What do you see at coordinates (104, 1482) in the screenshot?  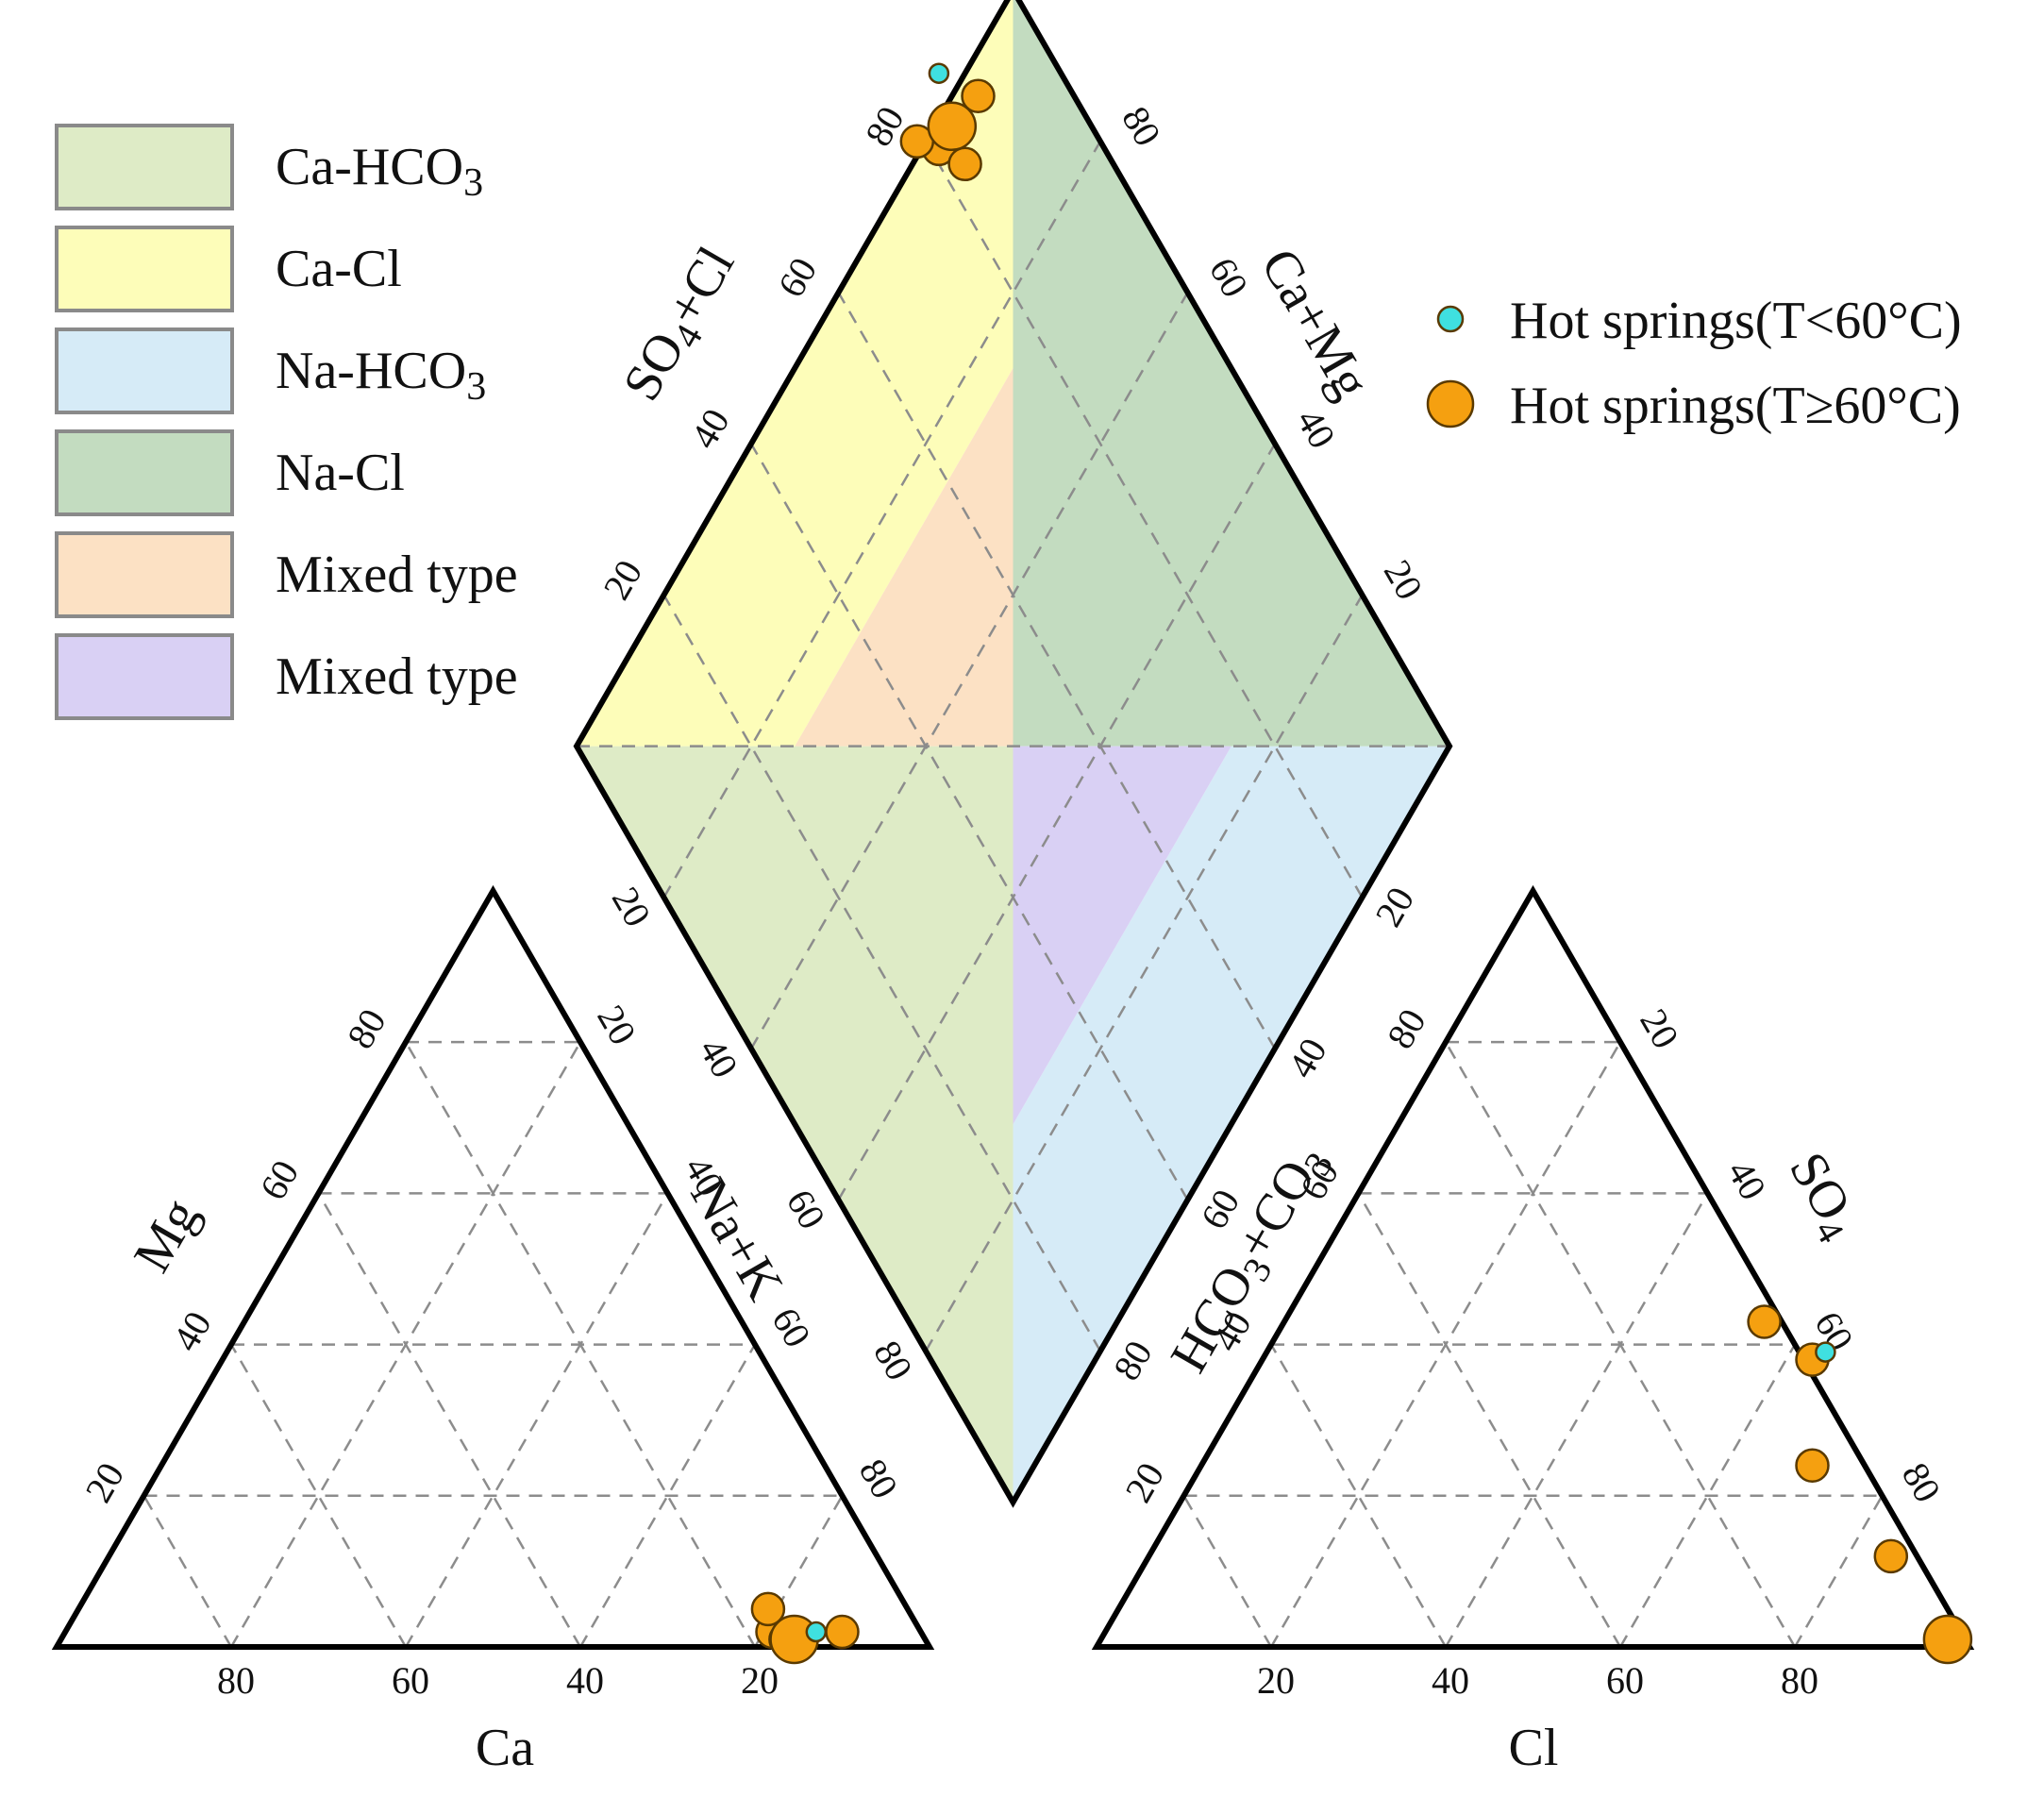 I see `cation-left-tick: 20` at bounding box center [104, 1482].